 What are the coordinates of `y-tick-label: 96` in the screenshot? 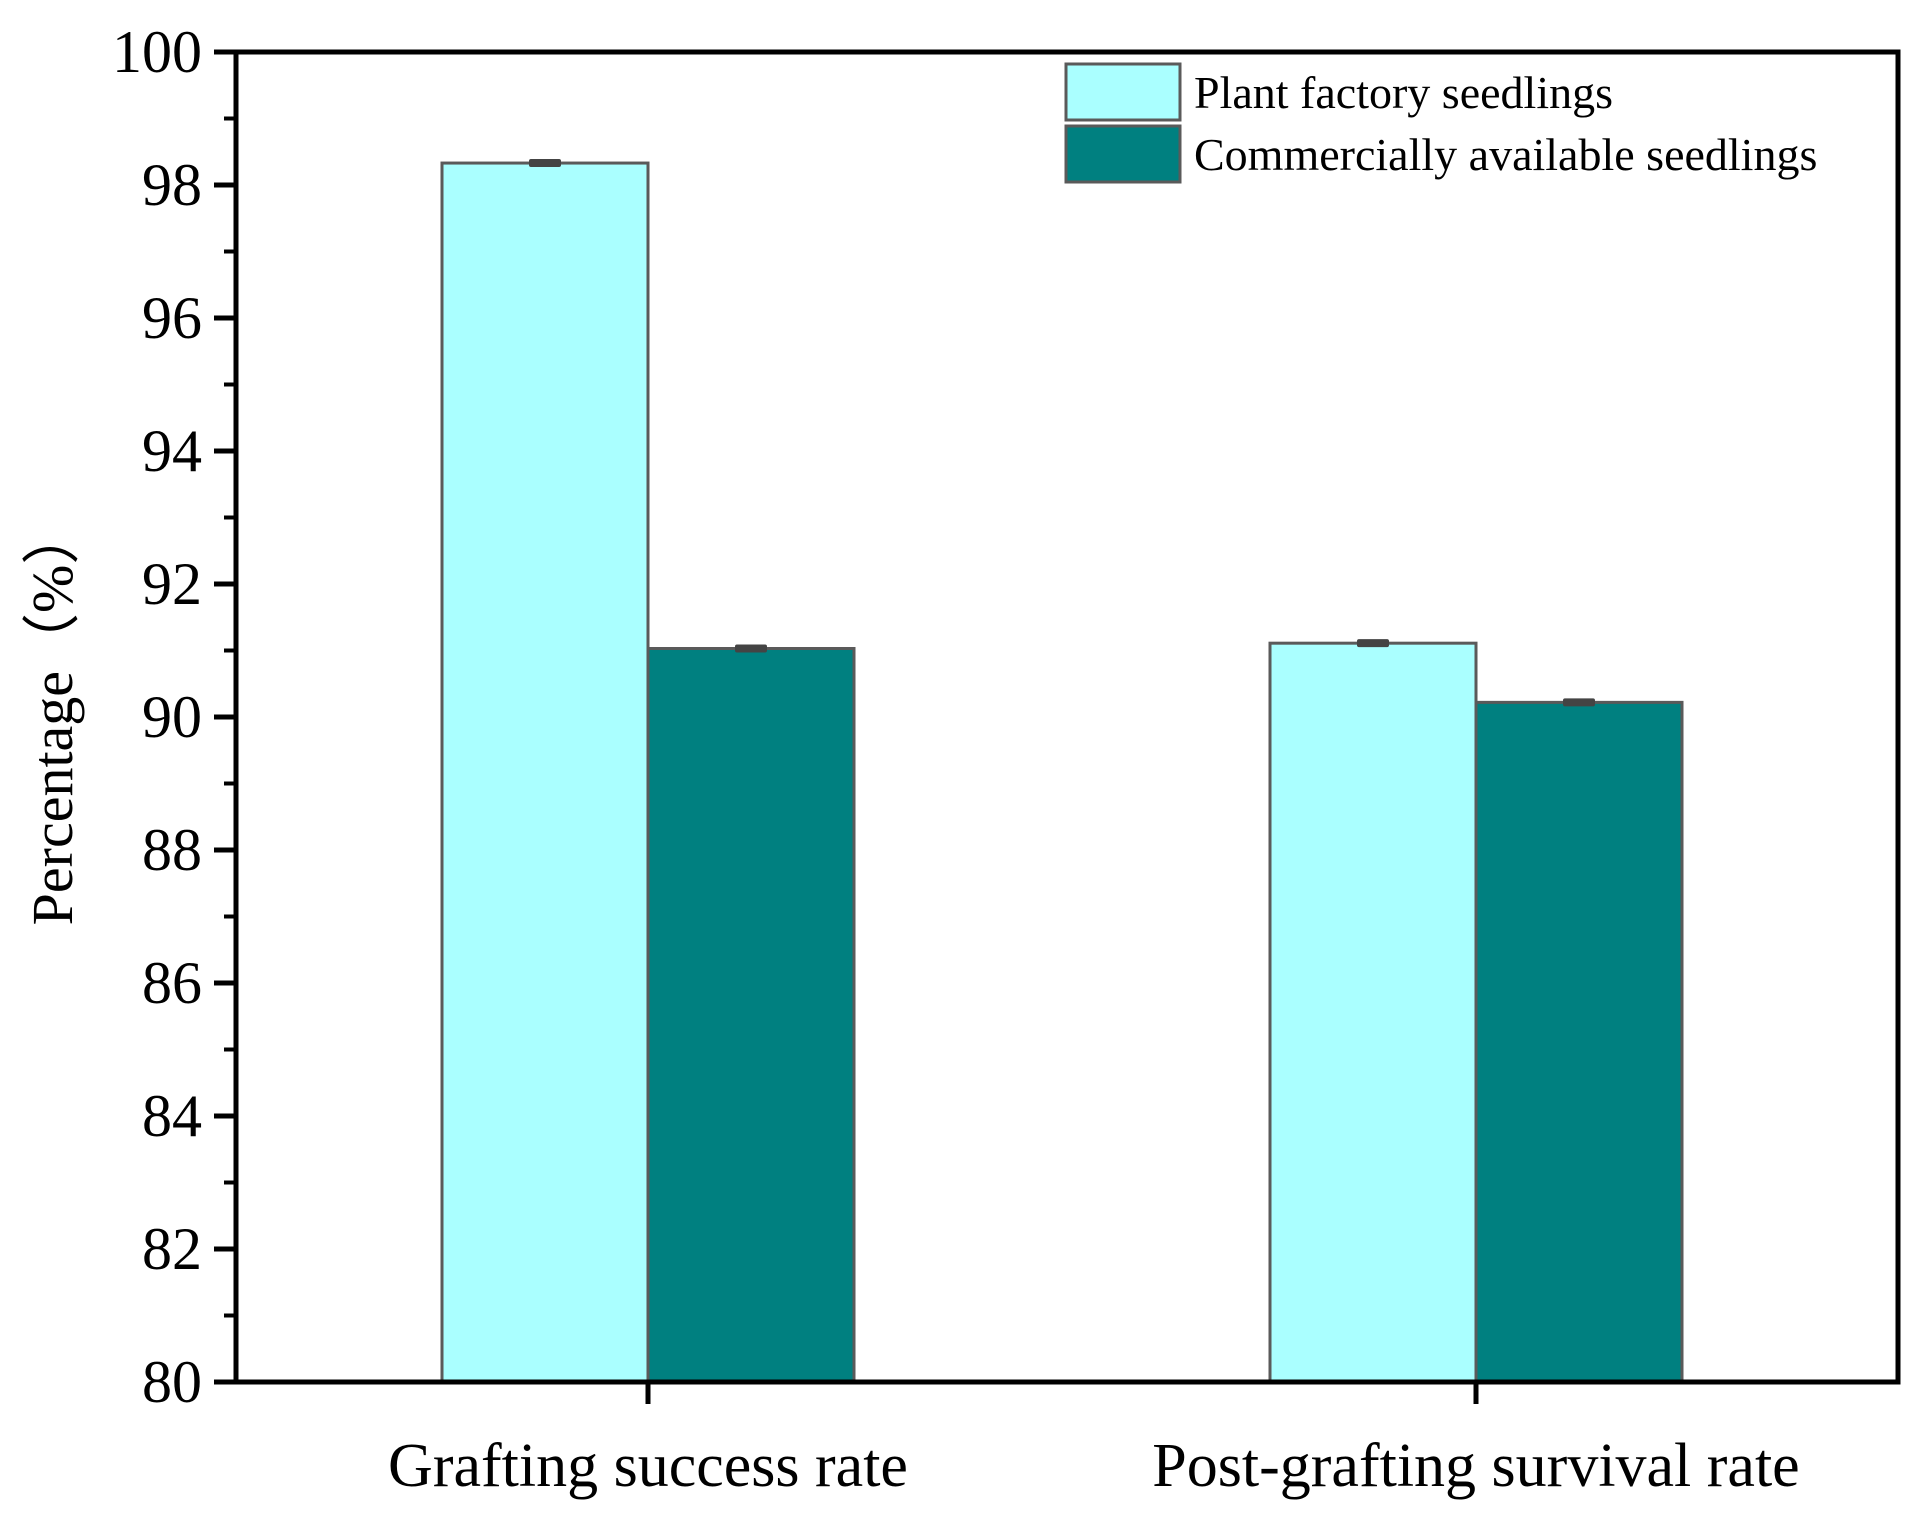 It's located at (172, 318).